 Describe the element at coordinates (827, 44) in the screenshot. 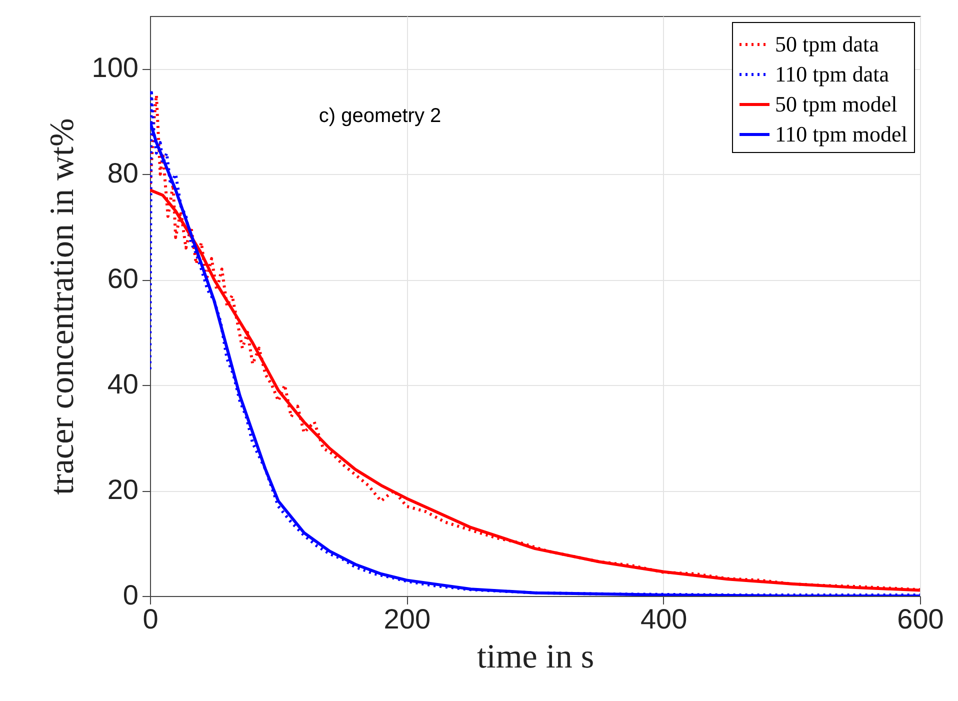

I see `legend-label: 50 tpm data` at that location.